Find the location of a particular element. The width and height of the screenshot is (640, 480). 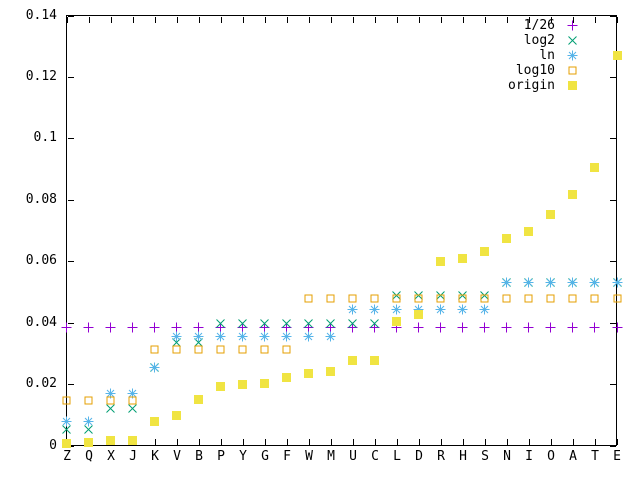

ln-point-G is located at coordinates (264, 336).